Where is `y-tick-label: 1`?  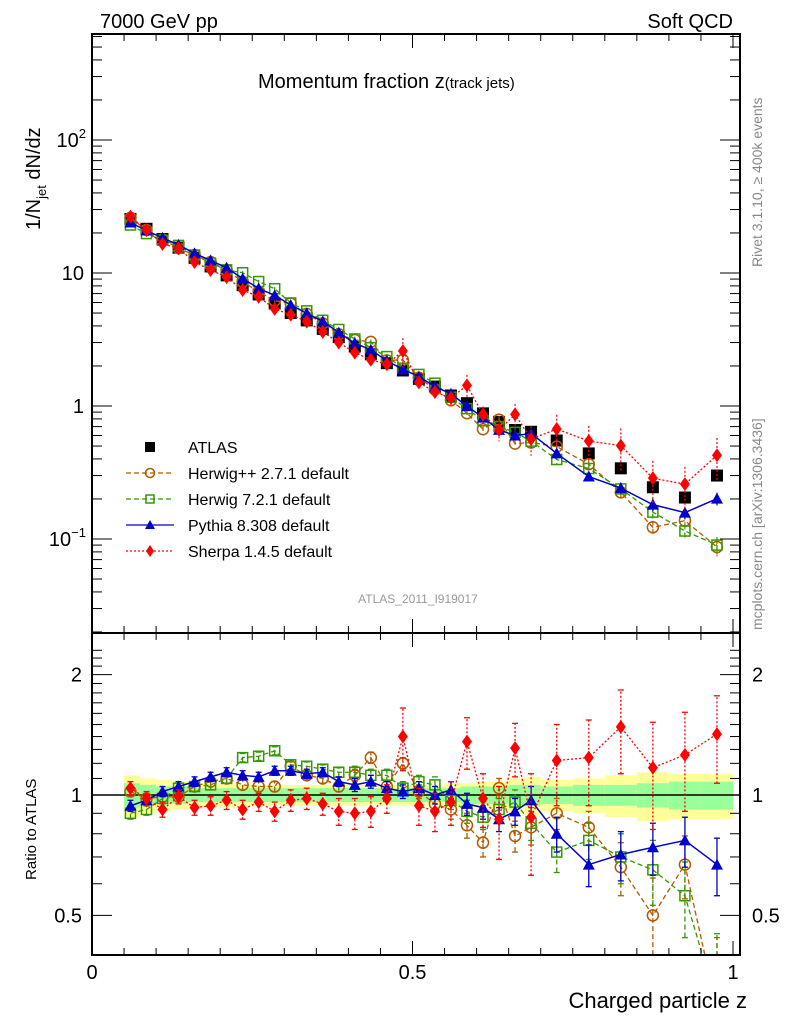
y-tick-label: 1 is located at coordinates (78, 407).